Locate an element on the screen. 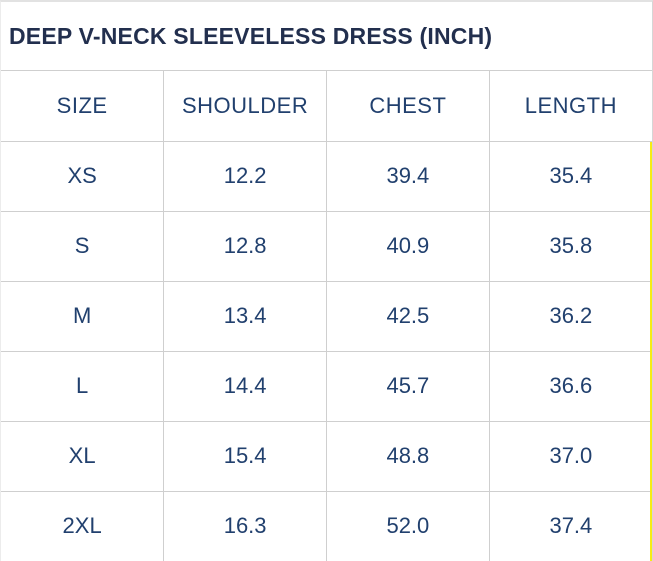 This screenshot has width=653, height=561. measurement-cell: 39.4 is located at coordinates (408, 176).